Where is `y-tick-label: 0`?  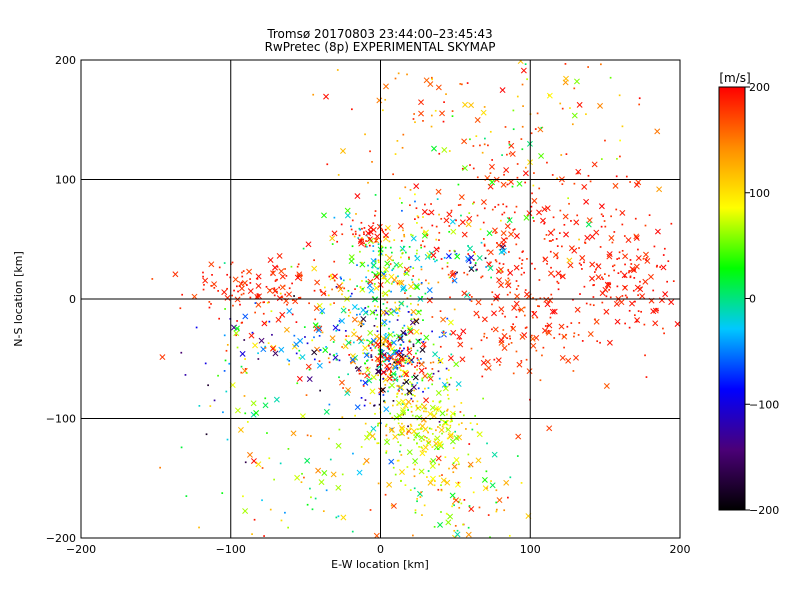
y-tick-label: 0 is located at coordinates (72, 299).